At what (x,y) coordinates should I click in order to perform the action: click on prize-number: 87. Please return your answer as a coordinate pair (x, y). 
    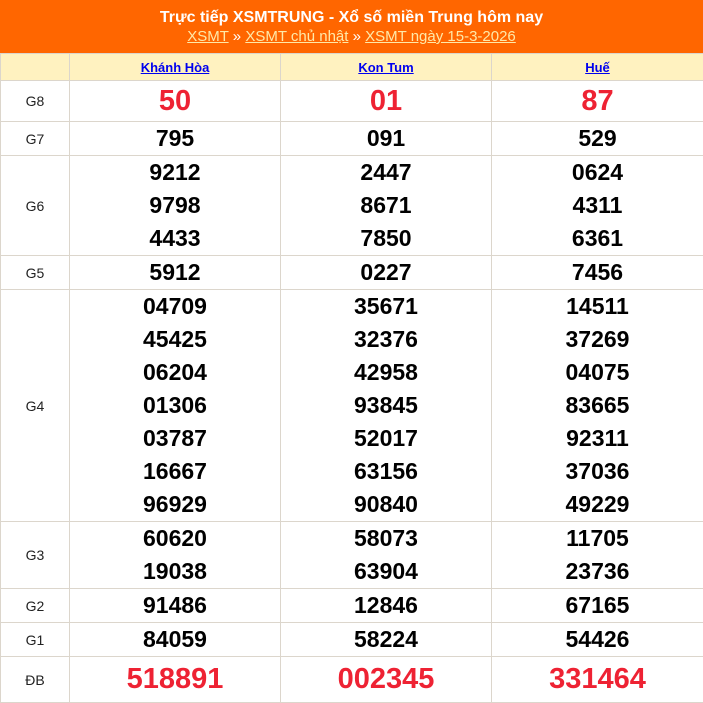
    Looking at the image, I should click on (597, 101).